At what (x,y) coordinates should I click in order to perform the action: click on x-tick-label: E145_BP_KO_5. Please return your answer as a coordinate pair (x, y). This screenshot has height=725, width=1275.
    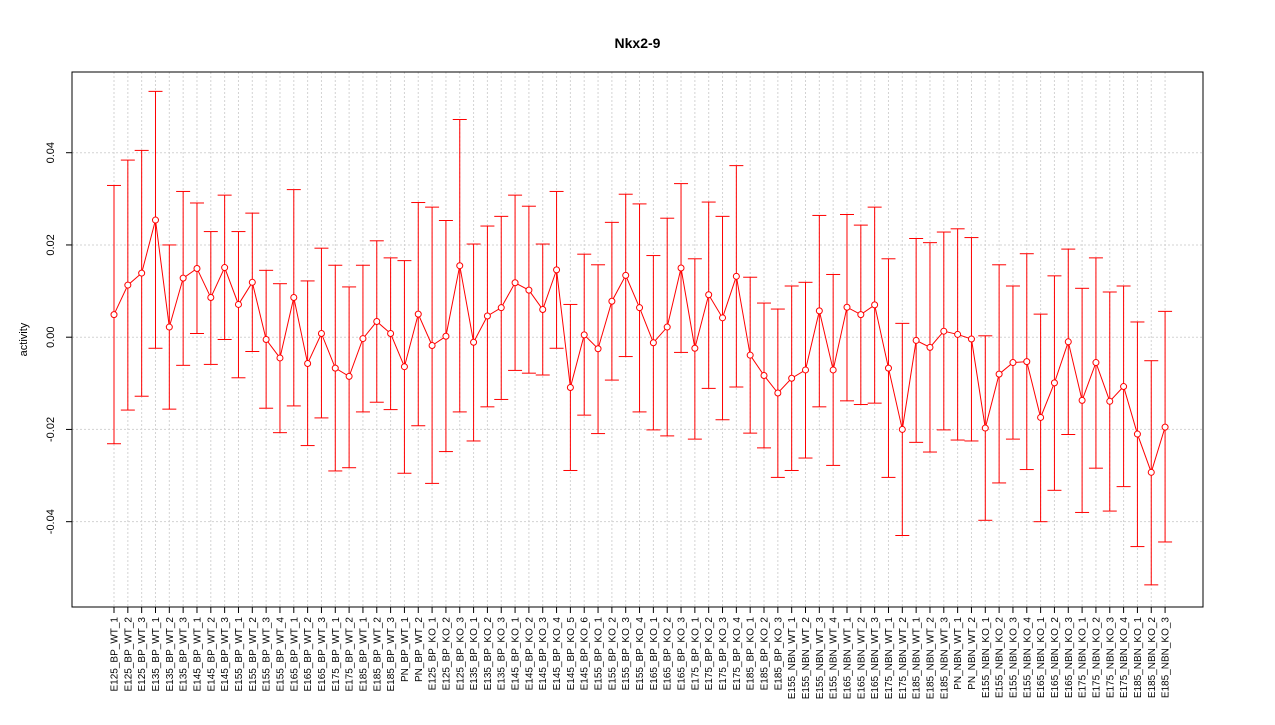
    Looking at the image, I should click on (571, 654).